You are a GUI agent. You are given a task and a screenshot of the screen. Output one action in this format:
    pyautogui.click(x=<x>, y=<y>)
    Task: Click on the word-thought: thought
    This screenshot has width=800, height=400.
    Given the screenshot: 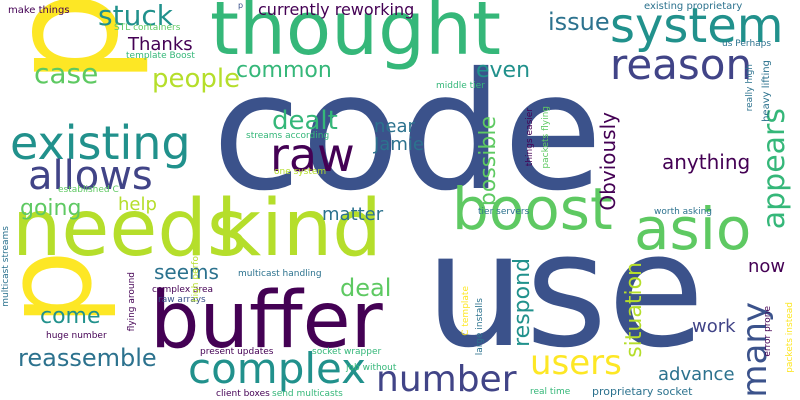 What is the action you would take?
    pyautogui.click(x=355, y=36)
    